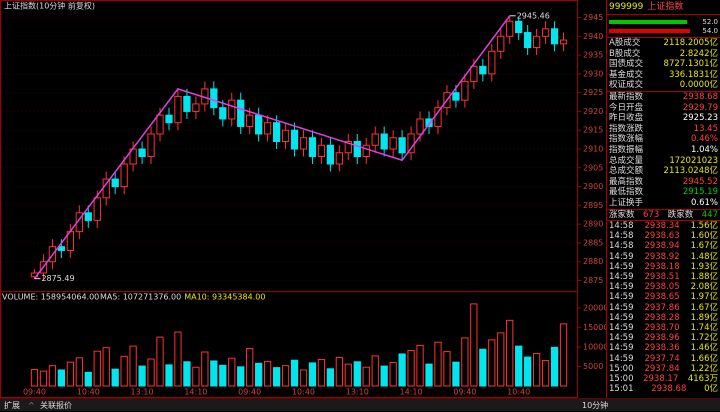 The image size is (720, 412). Describe the element at coordinates (626, 64) in the screenshot. I see `trade-label: 国债成交` at that location.